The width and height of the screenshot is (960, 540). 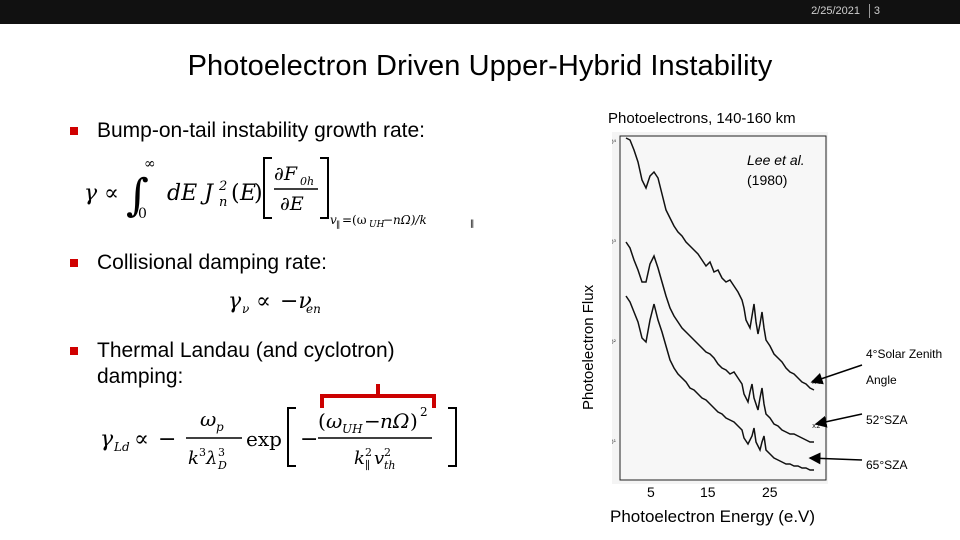 I want to click on svg-text: 10³, so click(x=614, y=242).